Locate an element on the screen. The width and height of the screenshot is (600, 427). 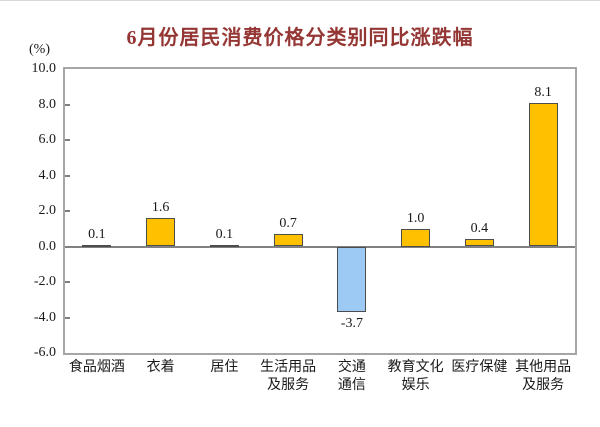
category-label-line: 医疗保健 is located at coordinates (479, 367).